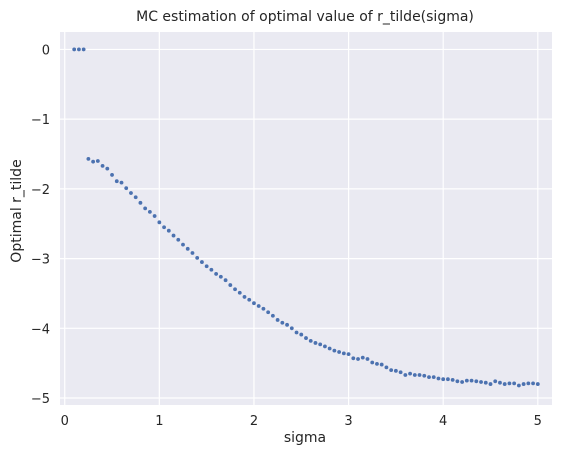 Image resolution: width=567 pixels, height=457 pixels. Describe the element at coordinates (46, 50) in the screenshot. I see `y-tick-label: 0` at that location.